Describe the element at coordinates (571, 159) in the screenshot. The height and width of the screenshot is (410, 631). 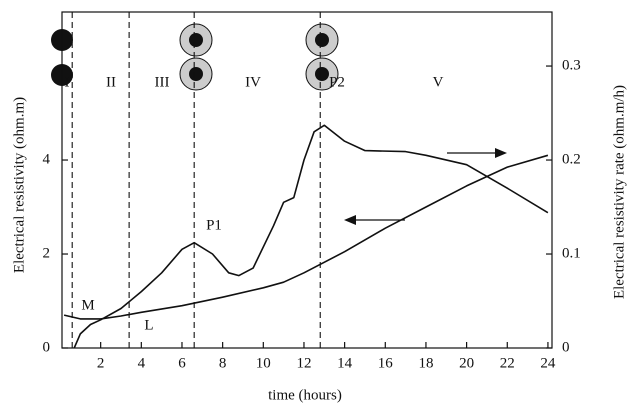
I see `y2-tick-label: 0.2` at that location.